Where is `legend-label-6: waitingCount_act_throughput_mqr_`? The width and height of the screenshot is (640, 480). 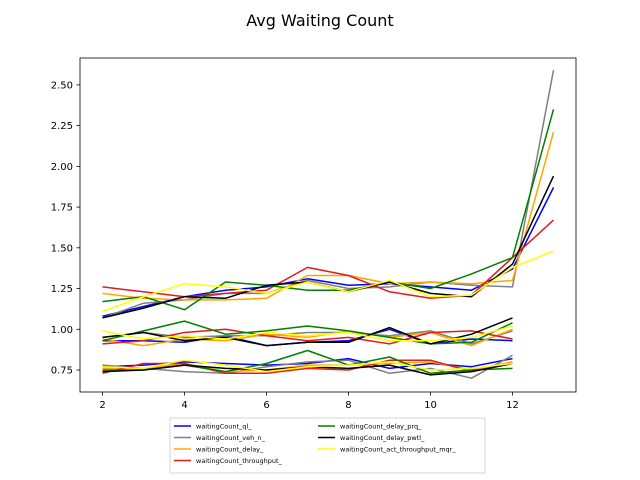
legend-label-6: waitingCount_act_throughput_mqr_ is located at coordinates (398, 449).